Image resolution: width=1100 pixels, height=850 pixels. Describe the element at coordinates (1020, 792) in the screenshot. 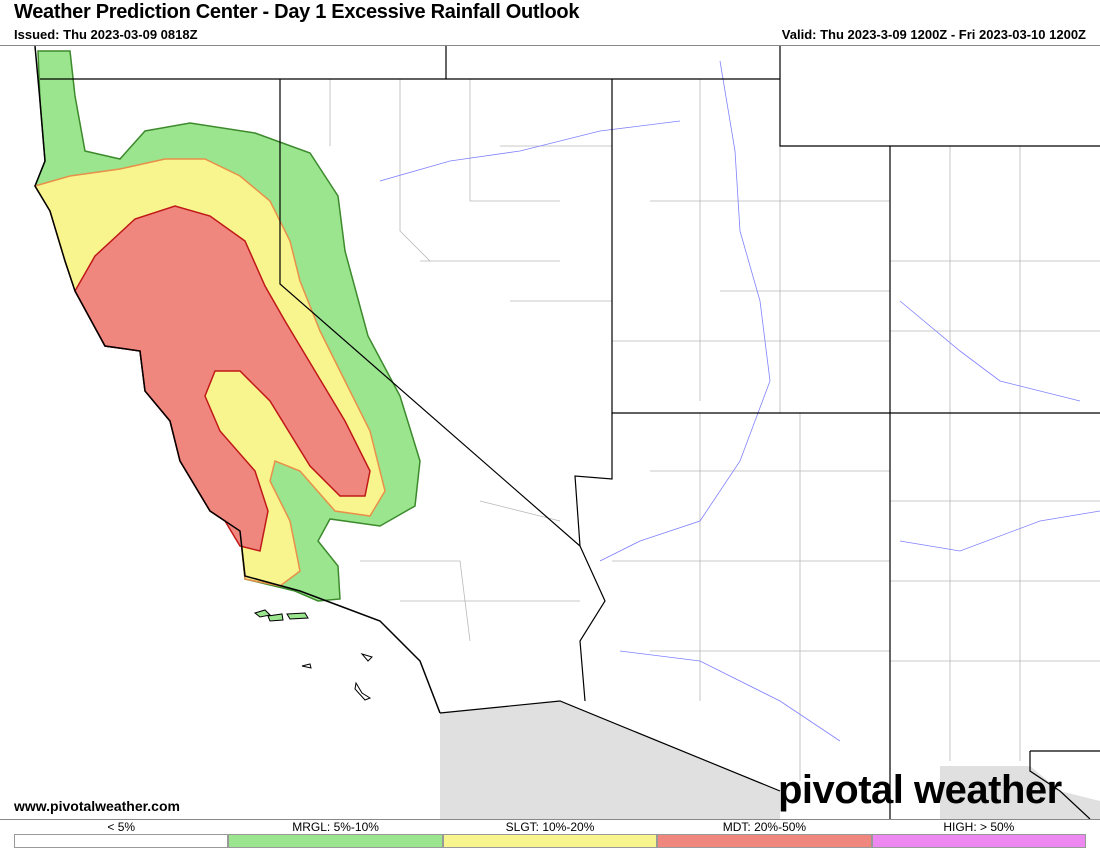

I see `mexico-region-east` at that location.